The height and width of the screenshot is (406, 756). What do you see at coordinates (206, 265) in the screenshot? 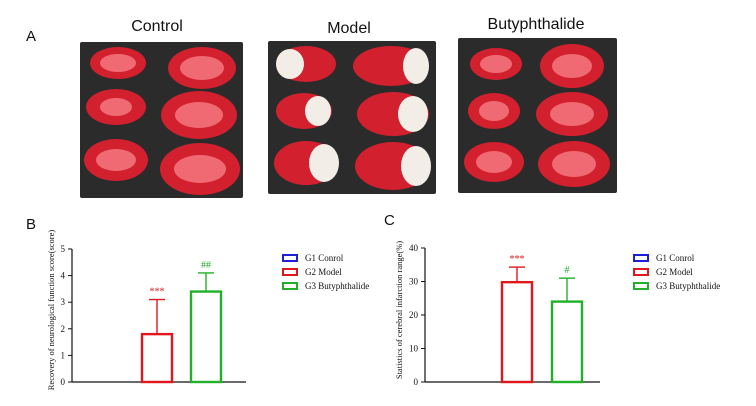
I see `significance-label: ##` at bounding box center [206, 265].